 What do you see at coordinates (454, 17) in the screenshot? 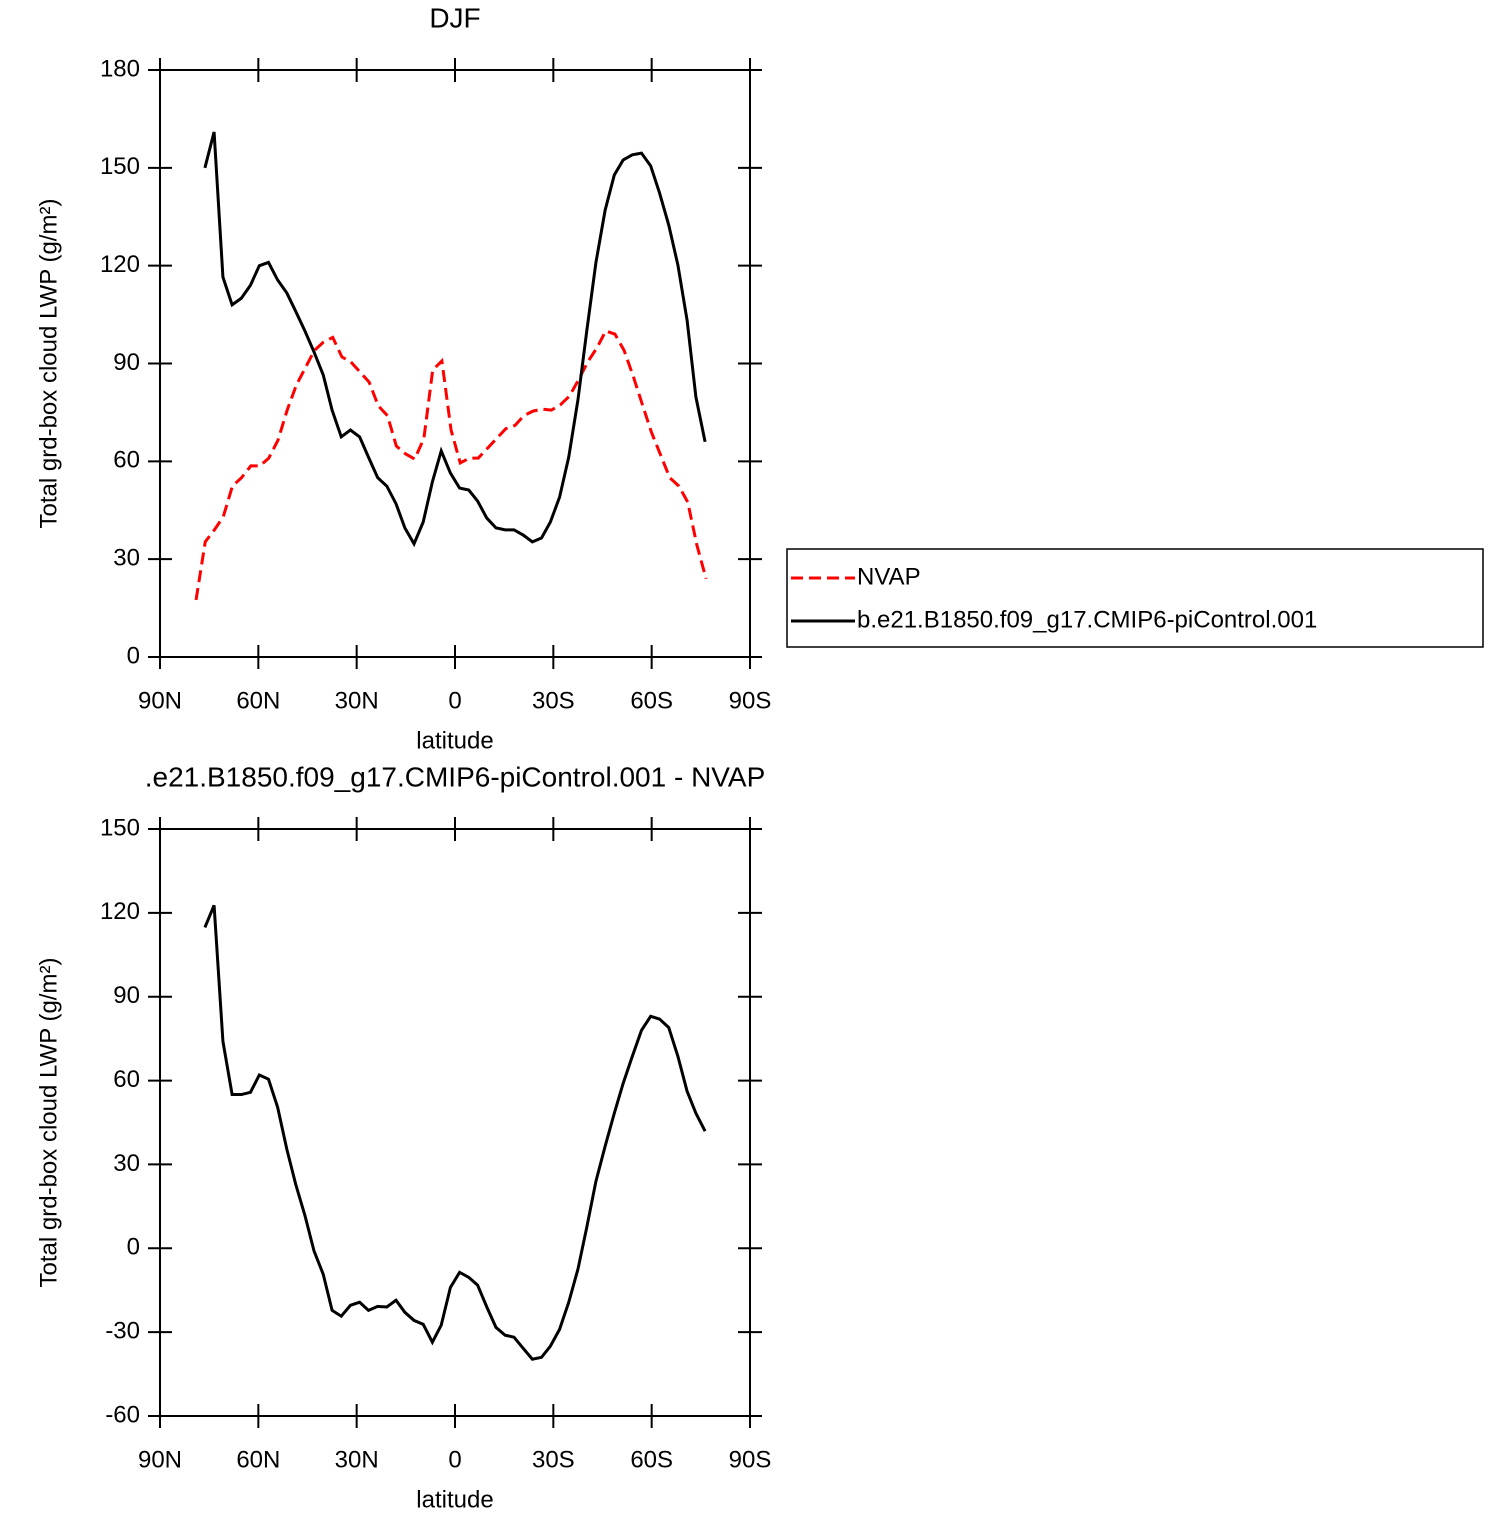
I see `chart-title: DJF` at bounding box center [454, 17].